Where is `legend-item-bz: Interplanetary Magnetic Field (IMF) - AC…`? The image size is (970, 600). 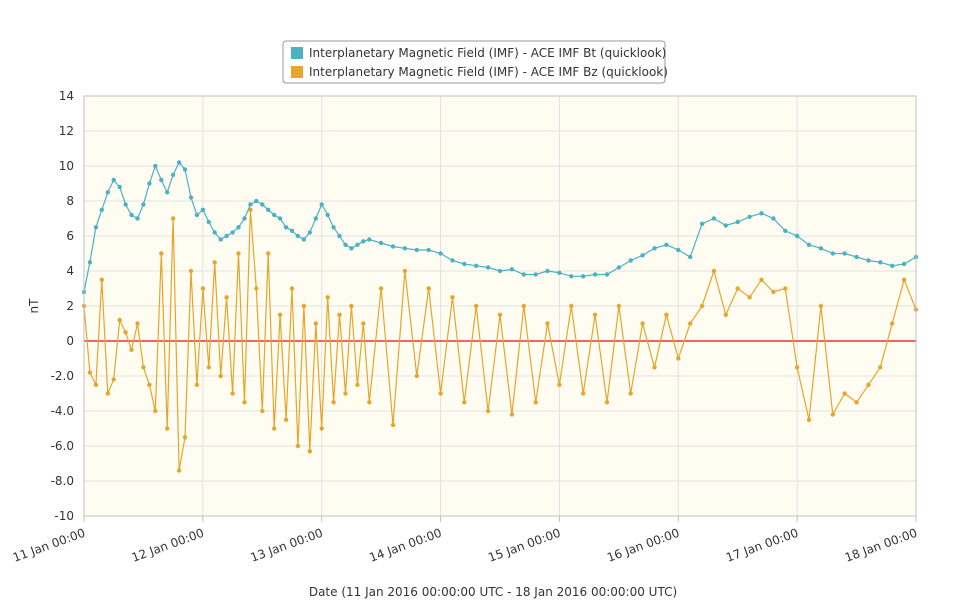 legend-item-bz: Interplanetary Magnetic Field (IMF) - AC… is located at coordinates (479, 72).